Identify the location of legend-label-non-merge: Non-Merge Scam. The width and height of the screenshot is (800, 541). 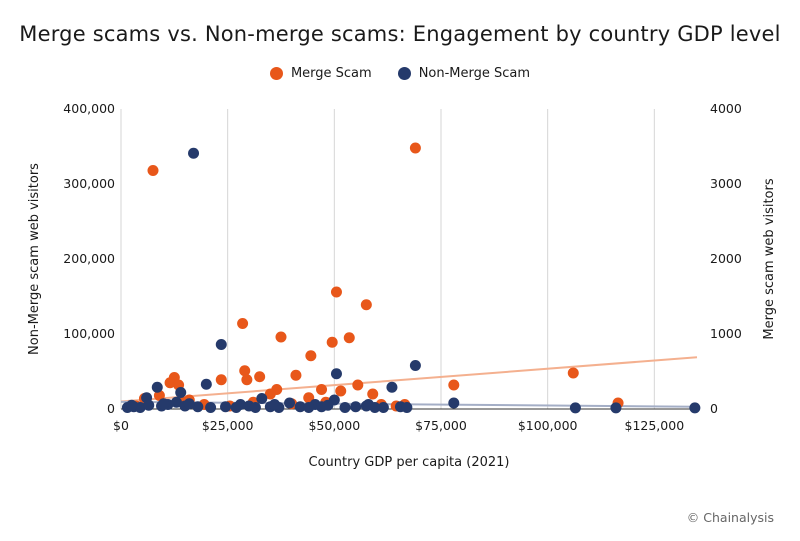
(474, 73).